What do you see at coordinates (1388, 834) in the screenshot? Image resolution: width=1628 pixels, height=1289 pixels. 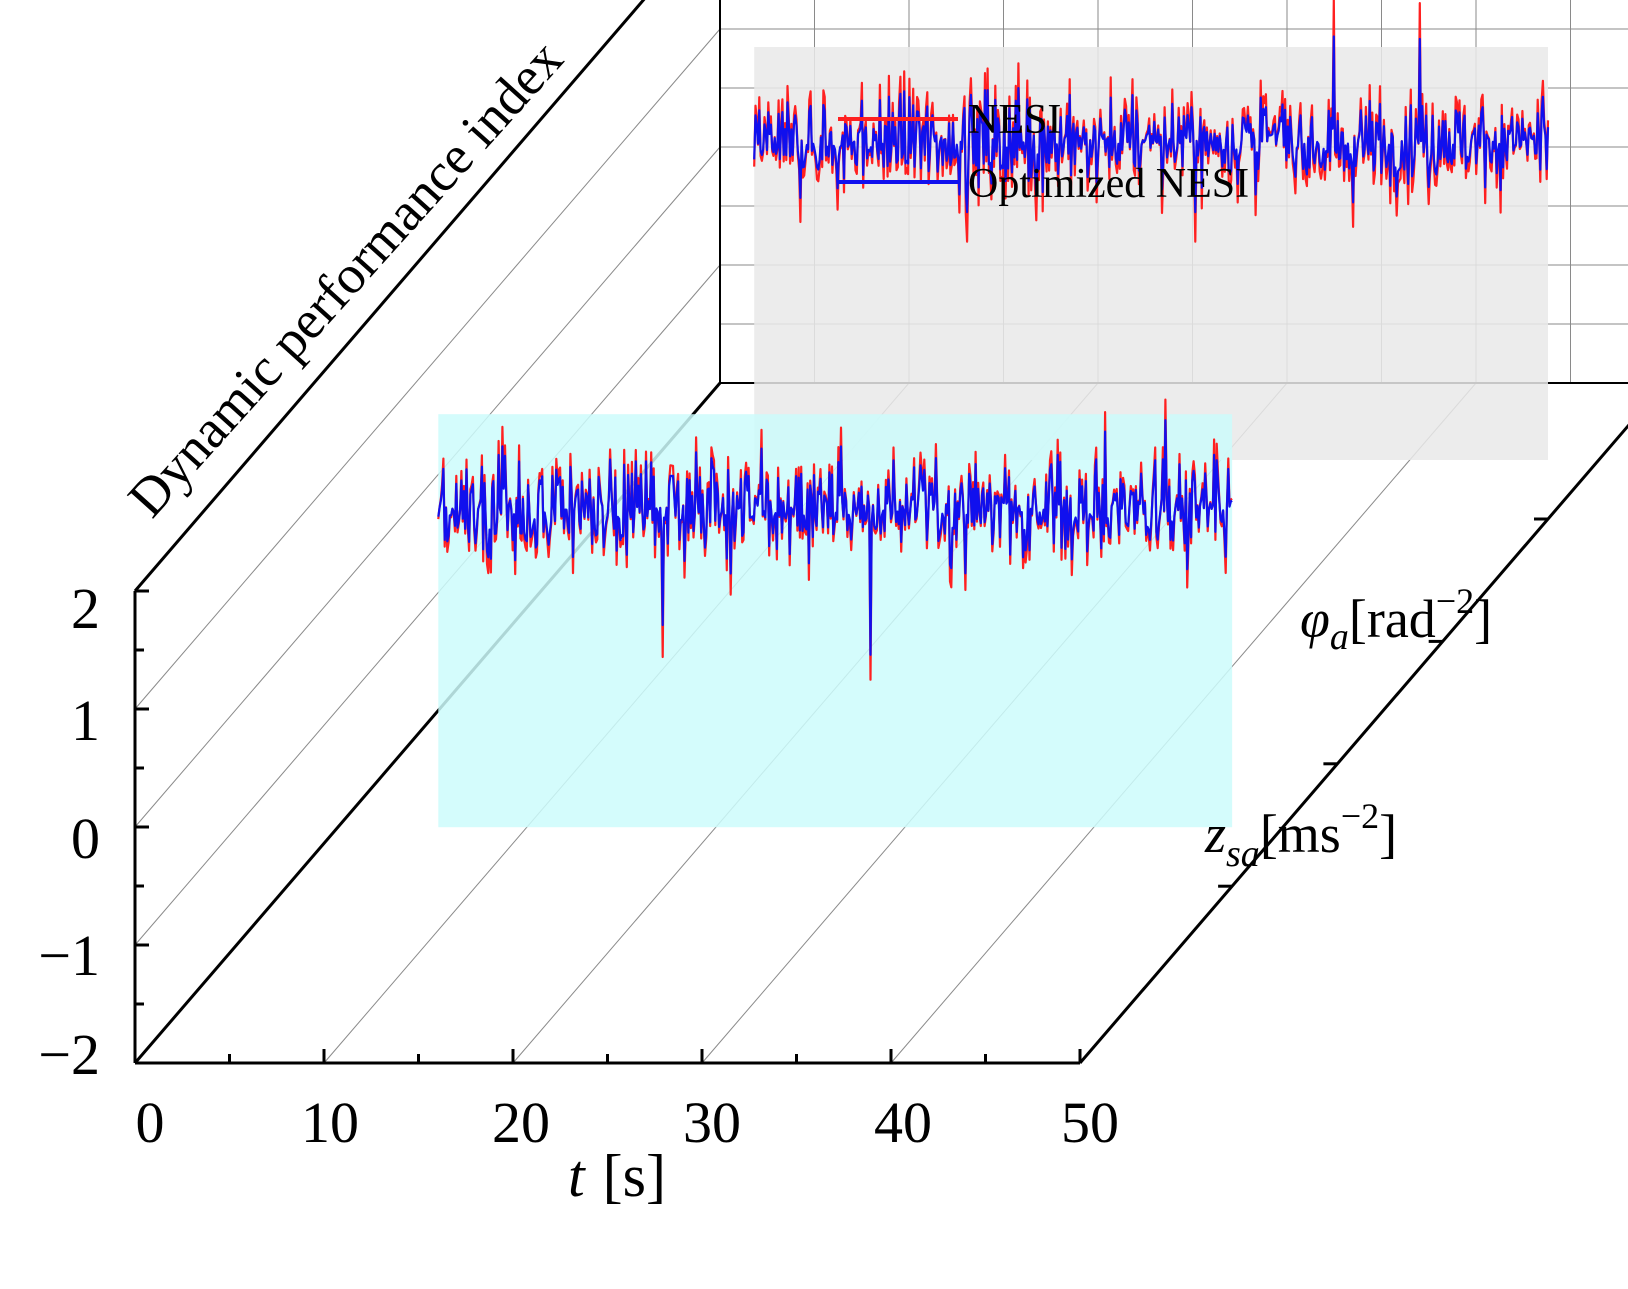 I see `z-sa-unit-close: ]` at bounding box center [1388, 834].